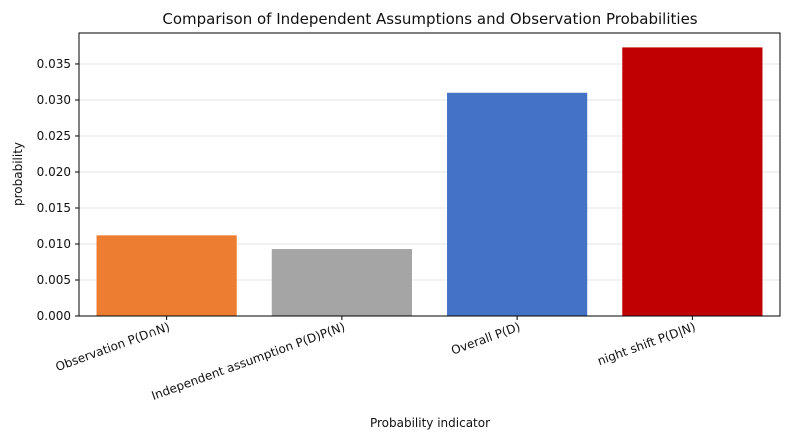 This screenshot has height=440, width=790. What do you see at coordinates (485, 339) in the screenshot?
I see `x-tick-label: Overall P(D)` at bounding box center [485, 339].